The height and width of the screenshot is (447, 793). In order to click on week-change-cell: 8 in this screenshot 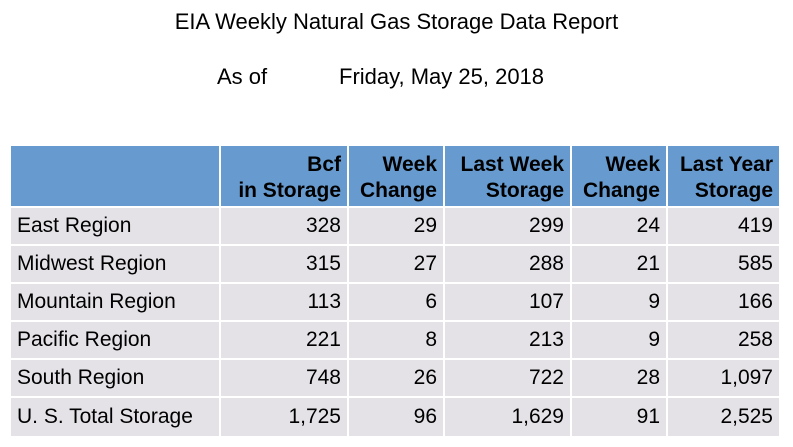, I will do `click(397, 341)`.